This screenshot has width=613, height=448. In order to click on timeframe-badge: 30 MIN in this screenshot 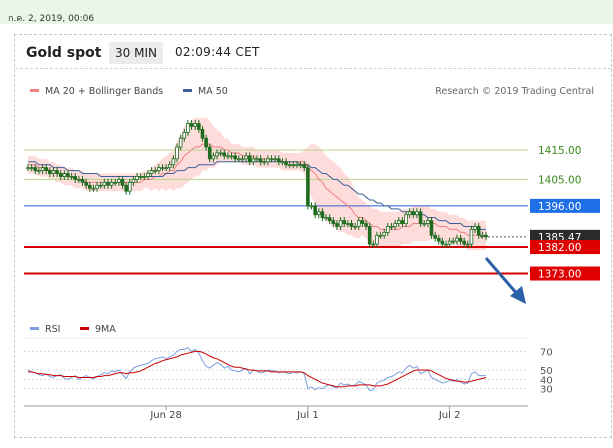, I will do `click(136, 53)`.